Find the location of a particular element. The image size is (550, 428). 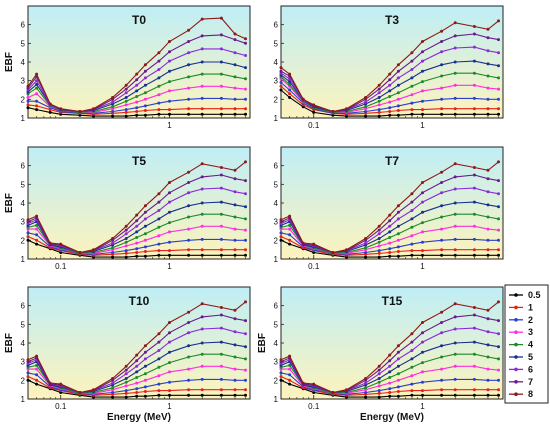

legend-entry: 6 is located at coordinates (521, 369).